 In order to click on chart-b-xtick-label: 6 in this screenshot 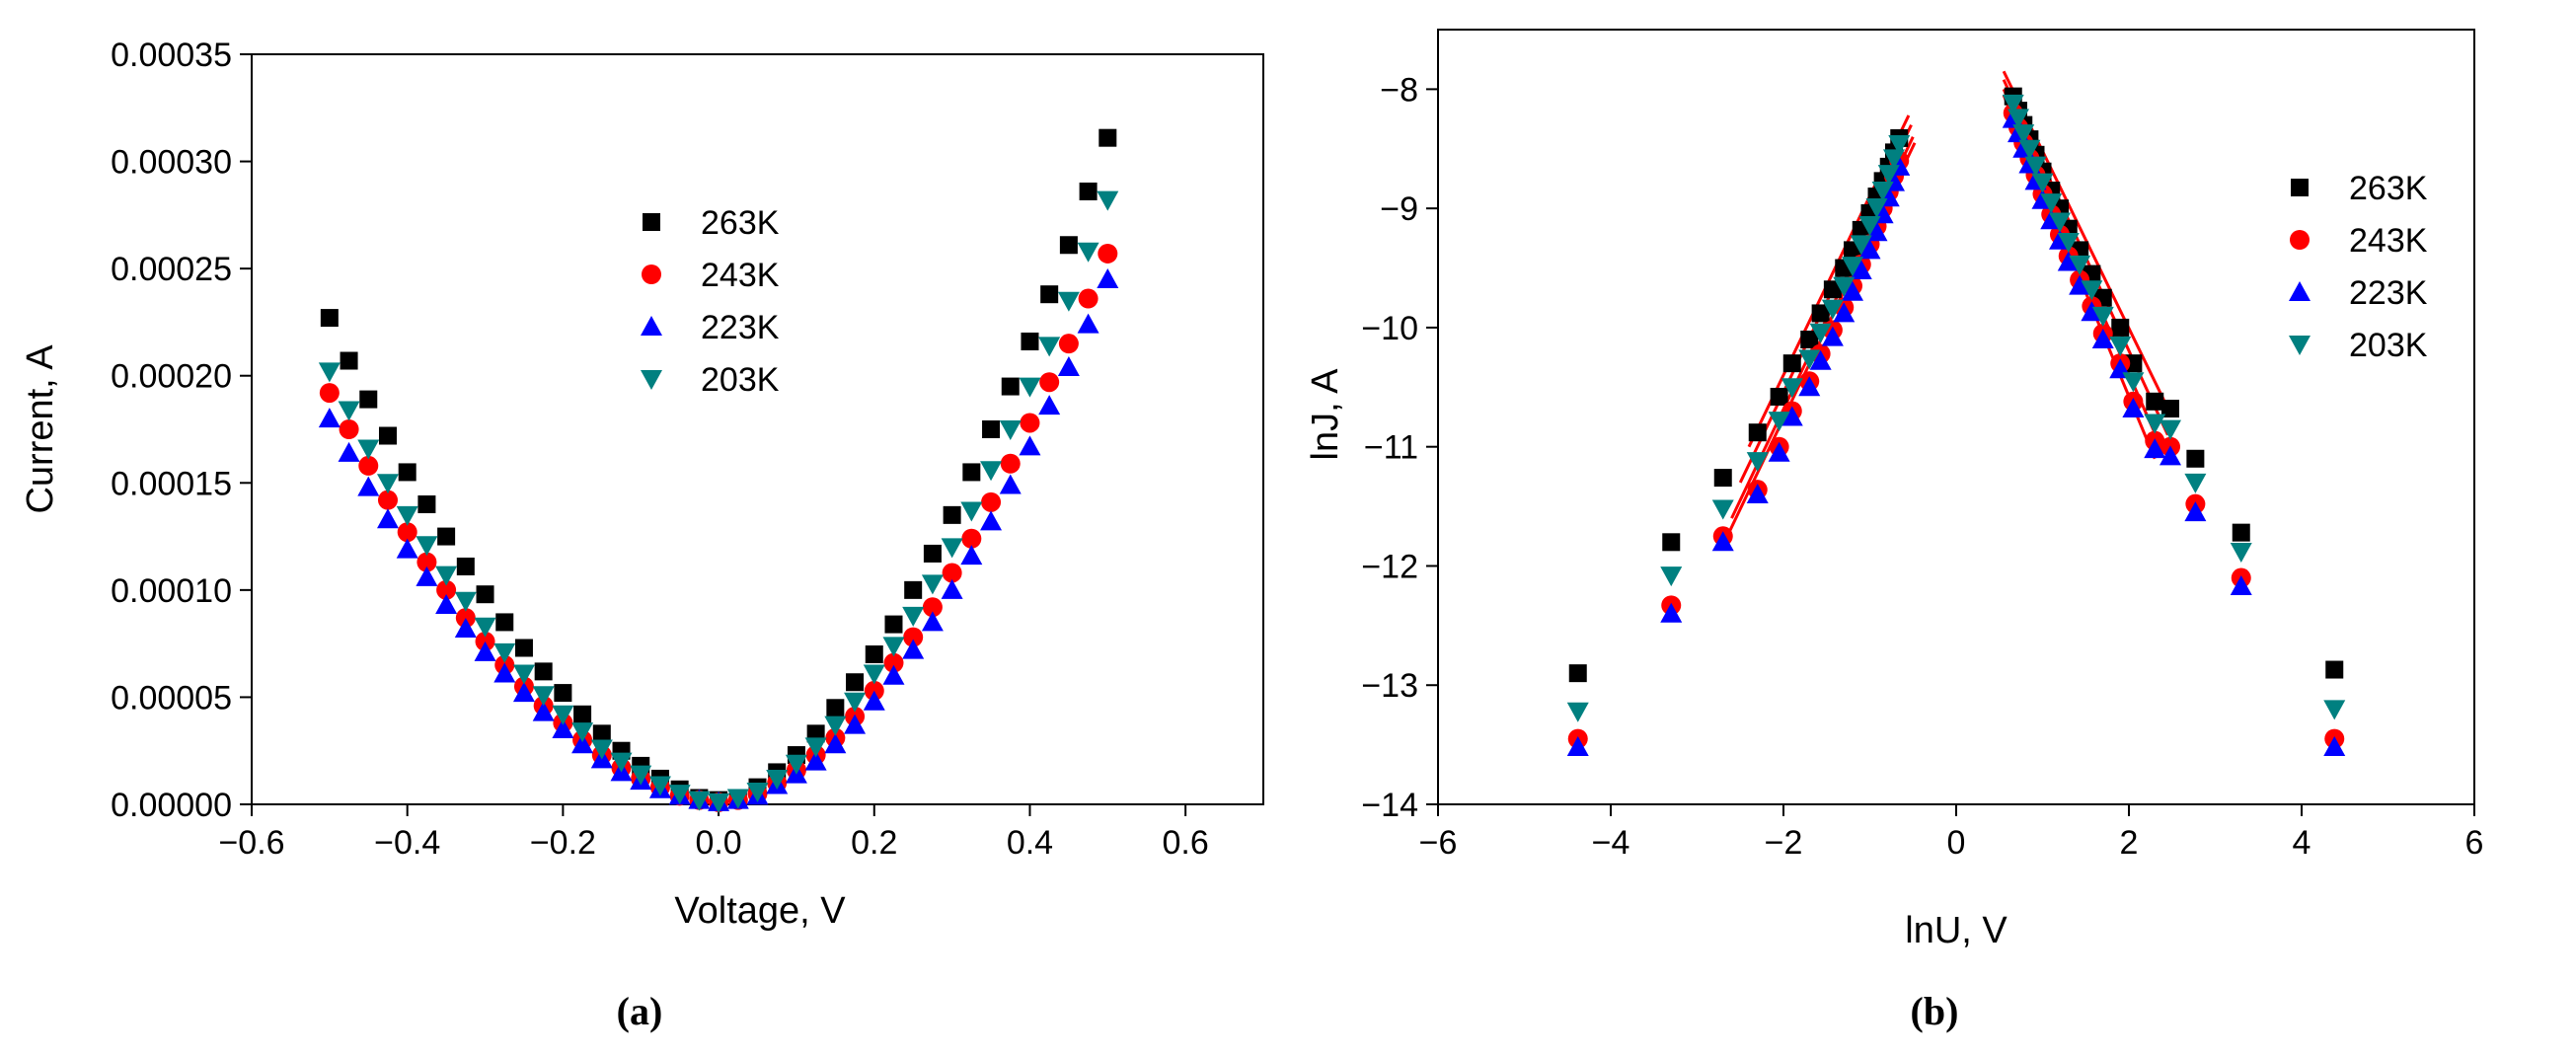, I will do `click(2474, 843)`.